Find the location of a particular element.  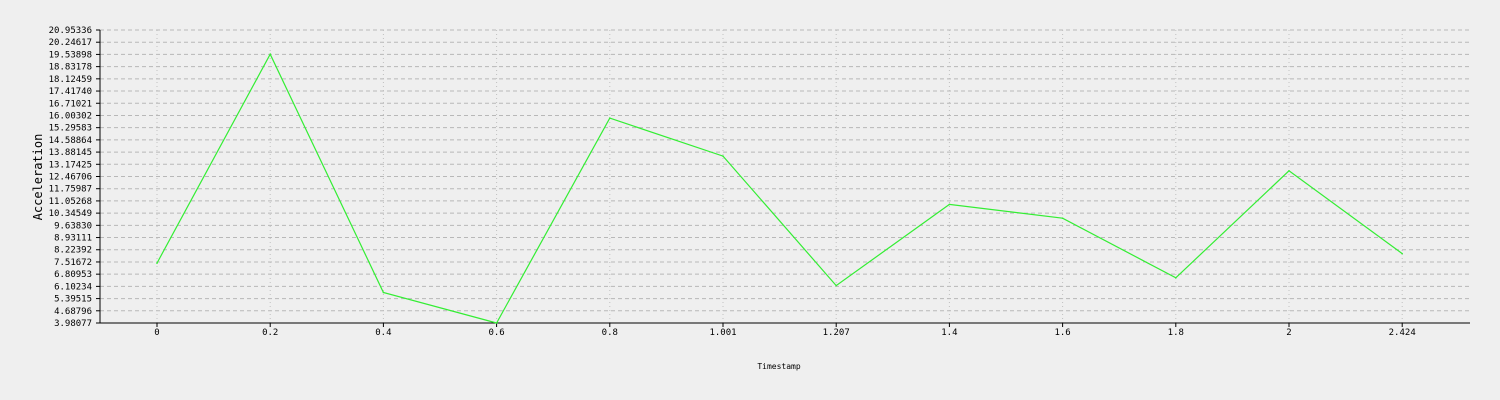

y-tick-label: 6.10234 is located at coordinates (73, 287).